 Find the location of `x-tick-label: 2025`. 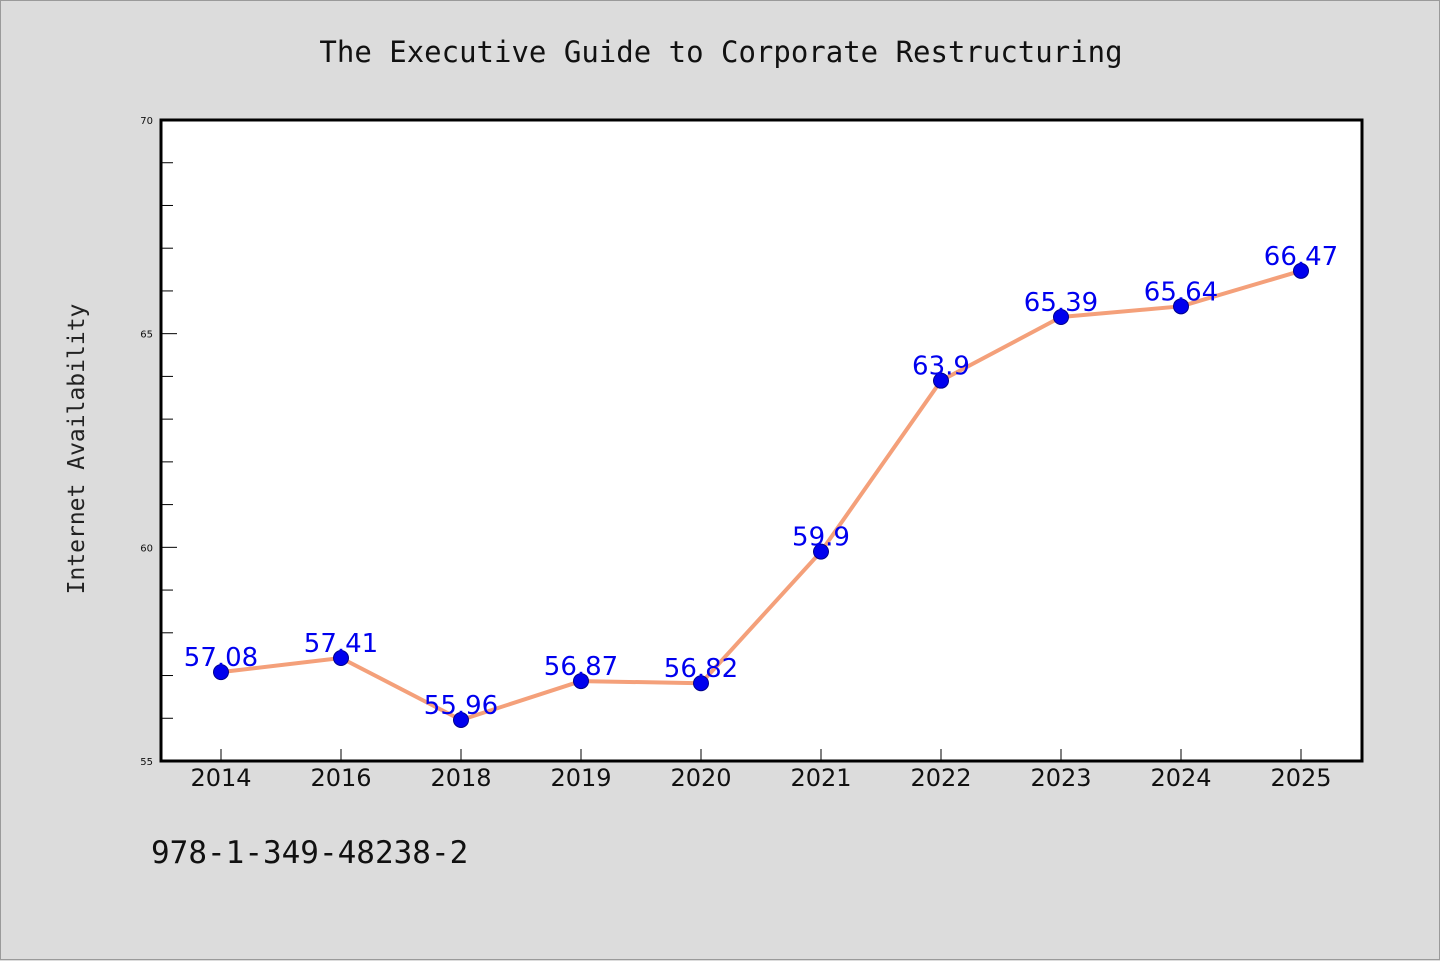

x-tick-label: 2025 is located at coordinates (1300, 778).